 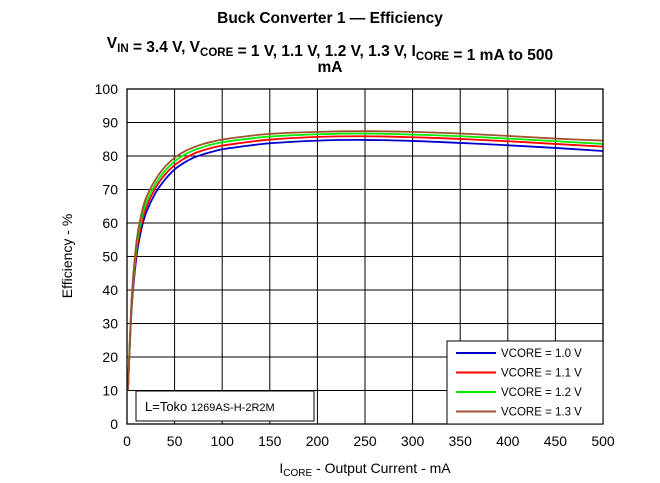 What do you see at coordinates (114, 424) in the screenshot?
I see `y-tick-label: 0` at bounding box center [114, 424].